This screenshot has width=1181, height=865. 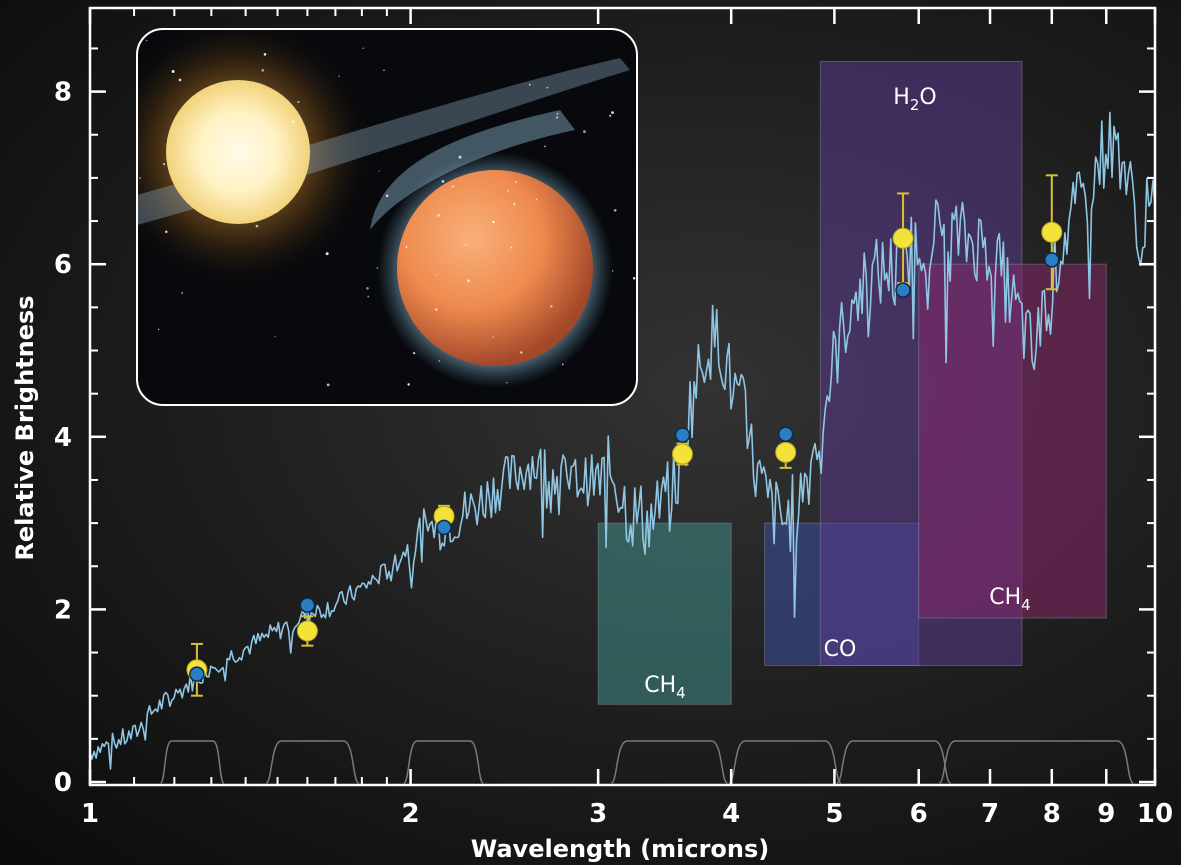 I want to click on filter-curves, so click(x=647, y=762).